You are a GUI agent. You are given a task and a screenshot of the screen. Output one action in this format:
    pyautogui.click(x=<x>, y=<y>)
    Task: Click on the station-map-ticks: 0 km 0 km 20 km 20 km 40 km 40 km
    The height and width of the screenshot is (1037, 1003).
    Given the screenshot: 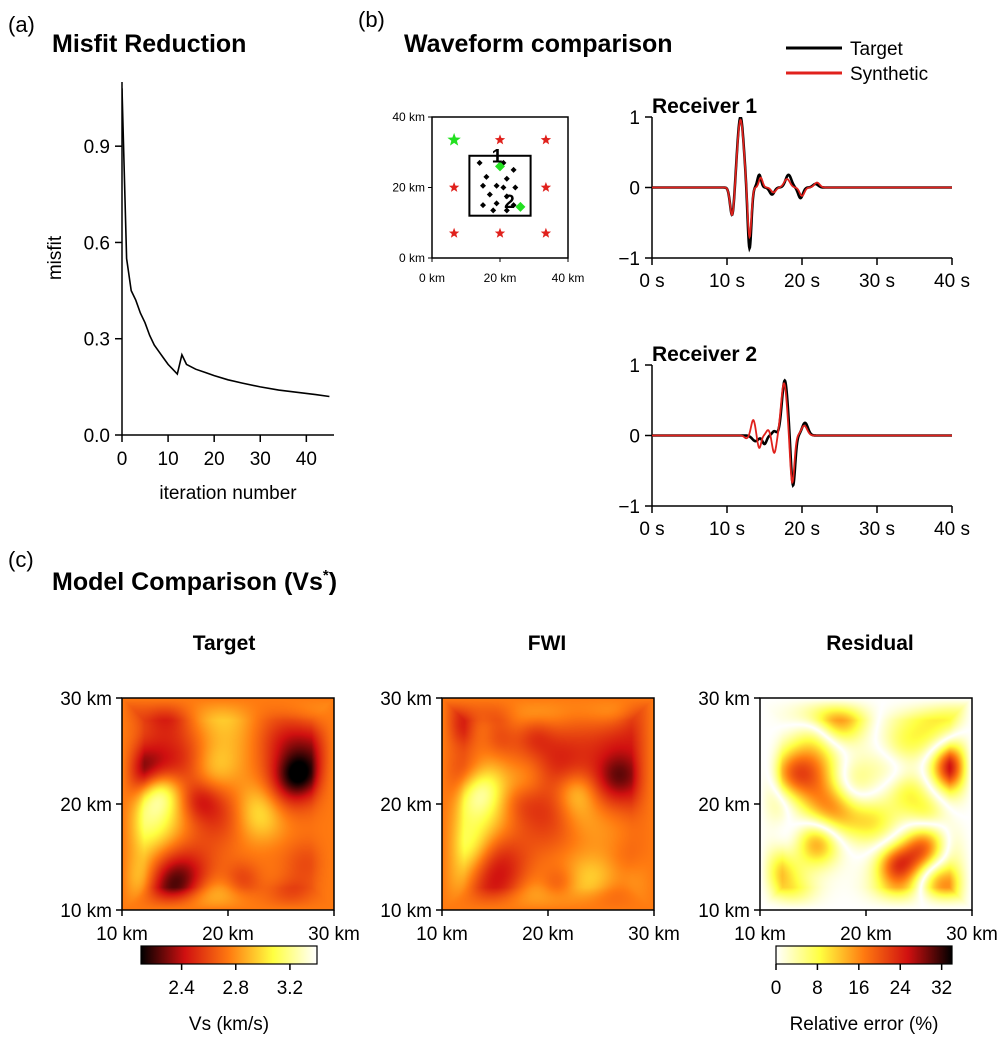 What is the action you would take?
    pyautogui.click(x=488, y=197)
    